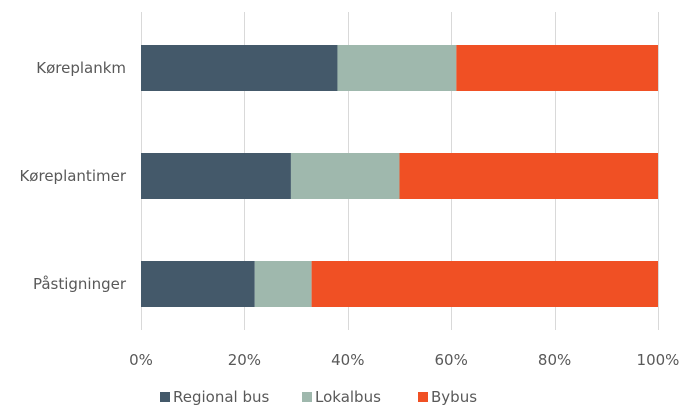 This screenshot has height=405, width=682. What do you see at coordinates (347, 360) in the screenshot?
I see `x-tick-label: 40%` at bounding box center [347, 360].